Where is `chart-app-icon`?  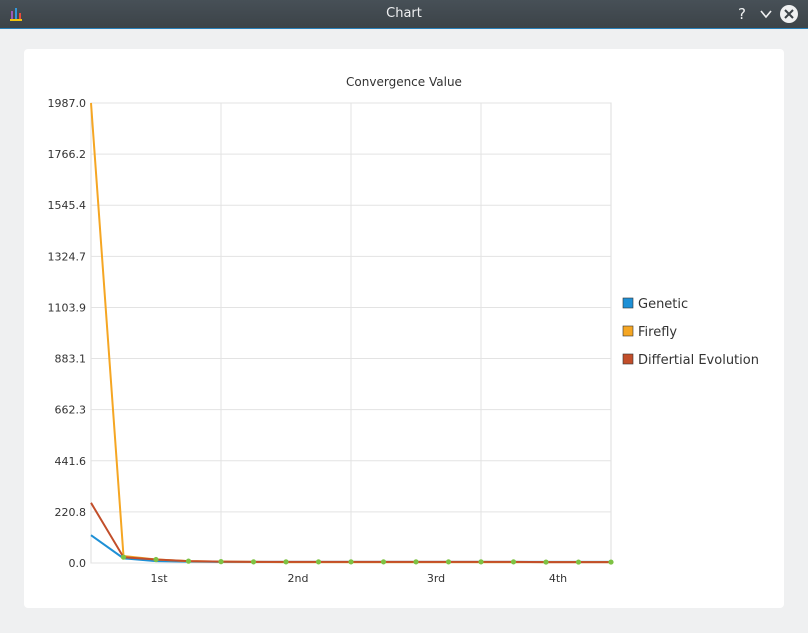
chart-app-icon is located at coordinates (16, 14).